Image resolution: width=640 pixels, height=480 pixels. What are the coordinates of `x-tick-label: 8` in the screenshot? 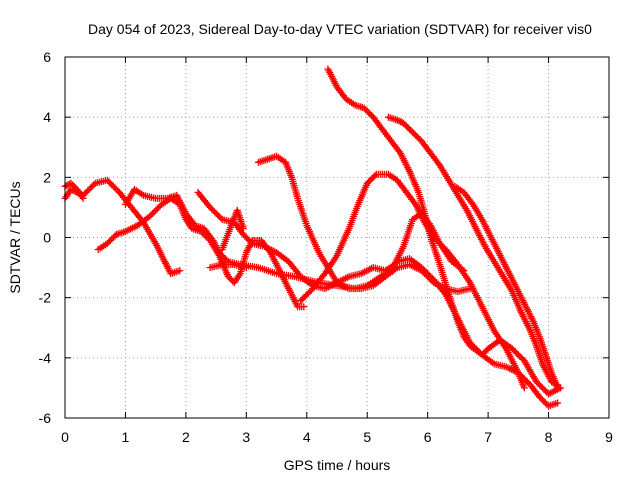 It's located at (549, 437).